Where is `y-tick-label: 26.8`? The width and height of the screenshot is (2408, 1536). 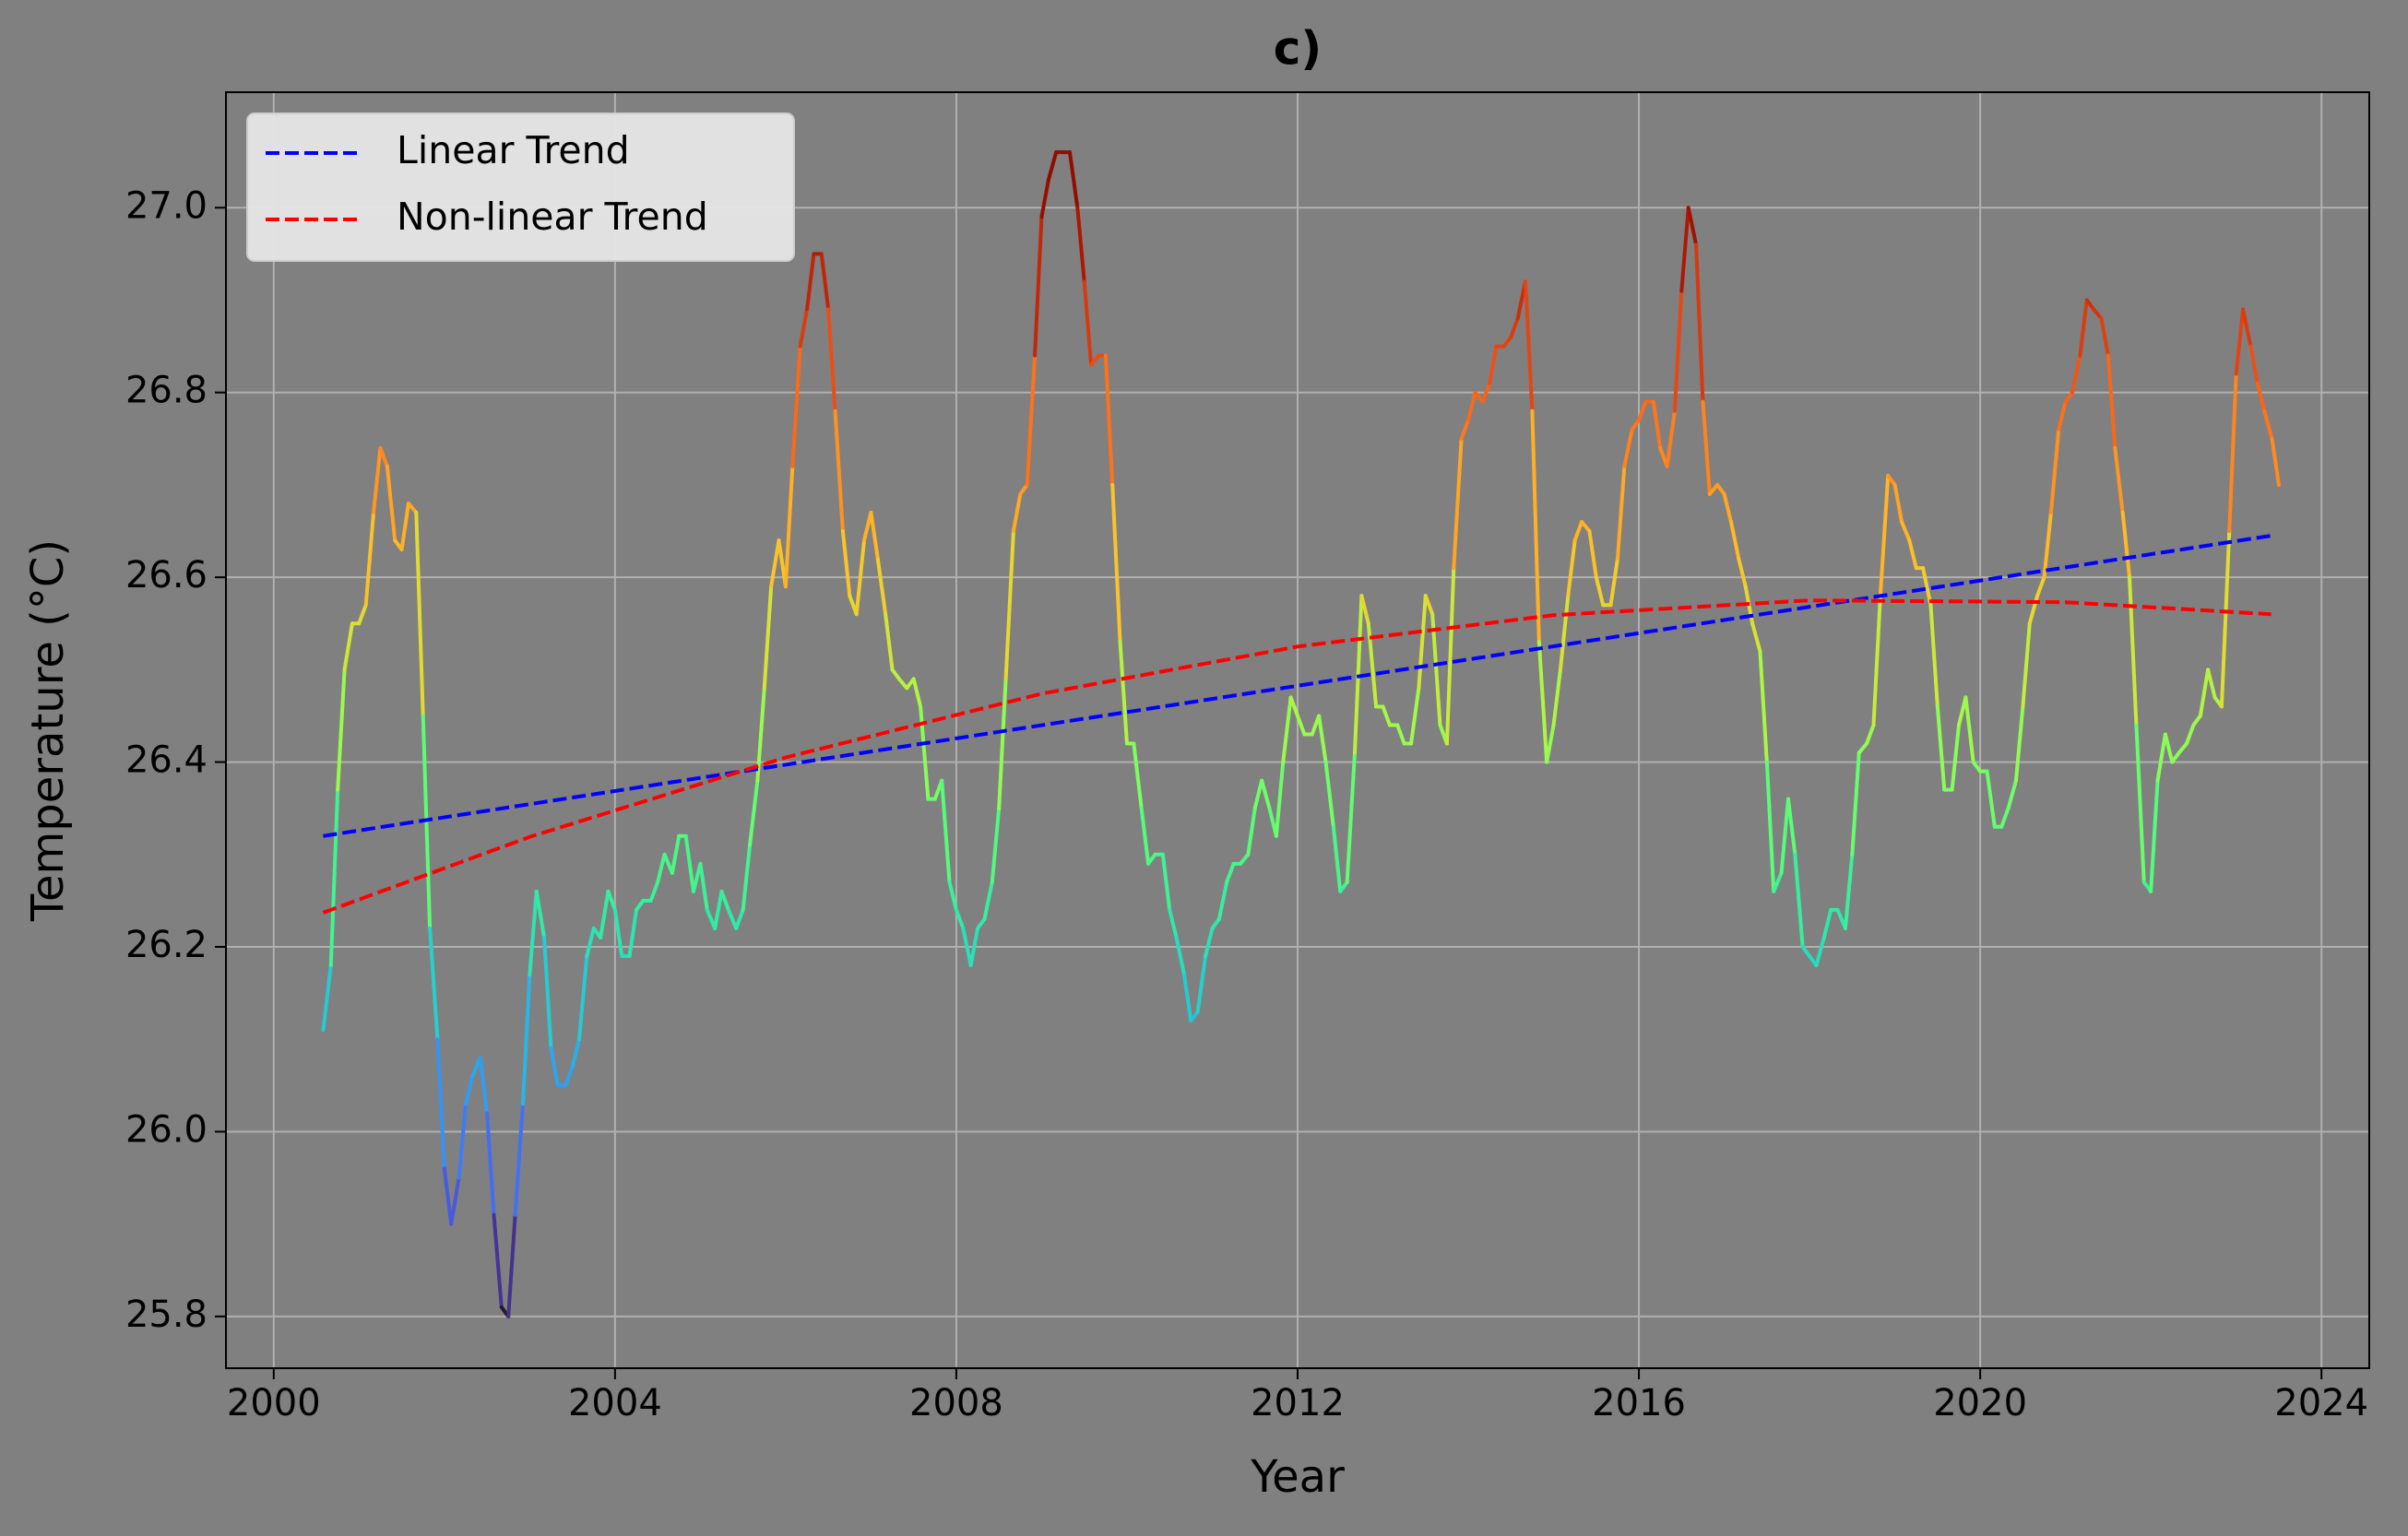
y-tick-label: 26.8 is located at coordinates (166, 391).